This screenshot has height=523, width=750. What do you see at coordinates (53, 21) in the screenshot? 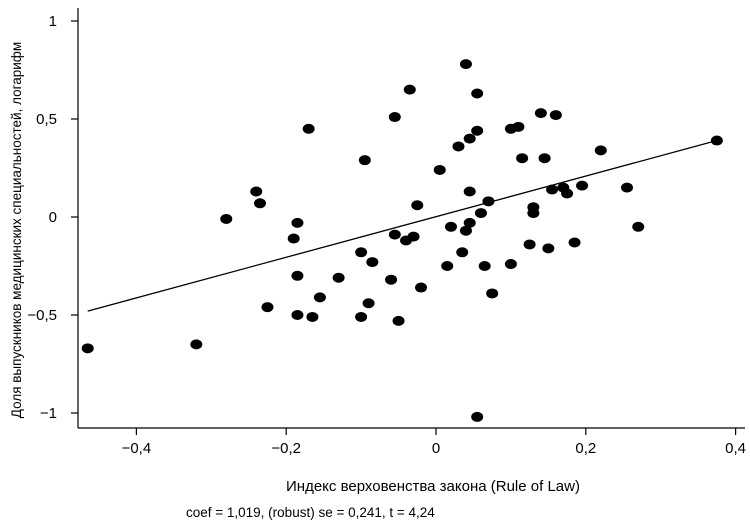
I see `y-tick-label: 1` at bounding box center [53, 21].